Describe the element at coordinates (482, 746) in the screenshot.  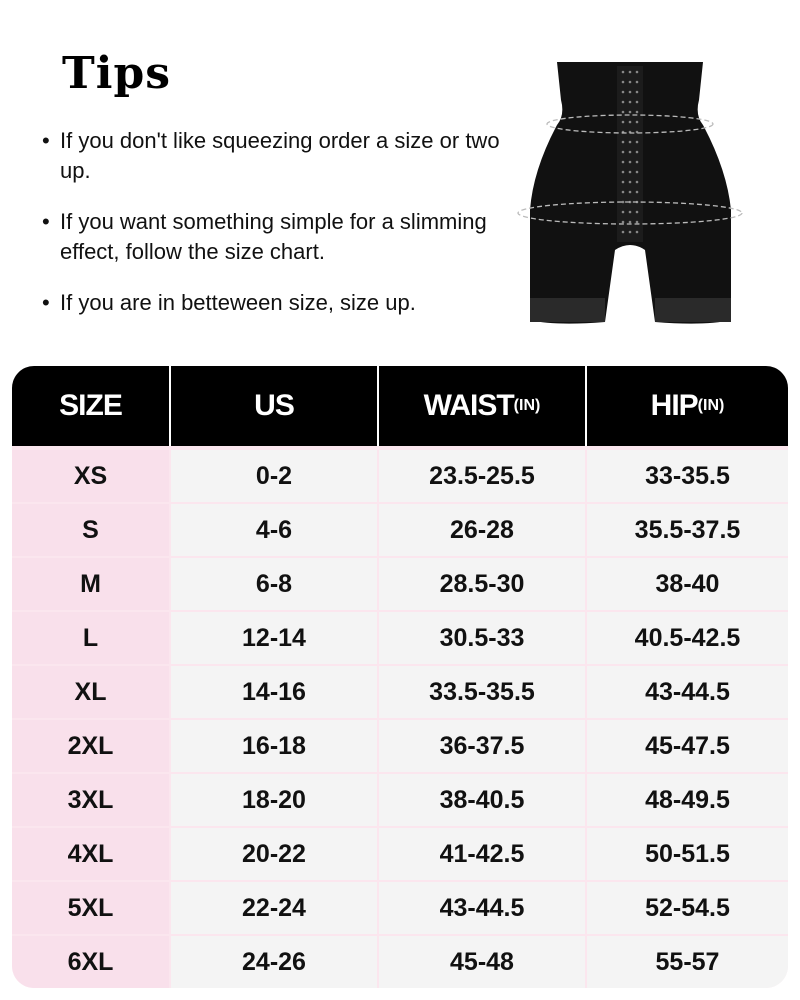
I see `waist-cell: 36-37.5` at that location.